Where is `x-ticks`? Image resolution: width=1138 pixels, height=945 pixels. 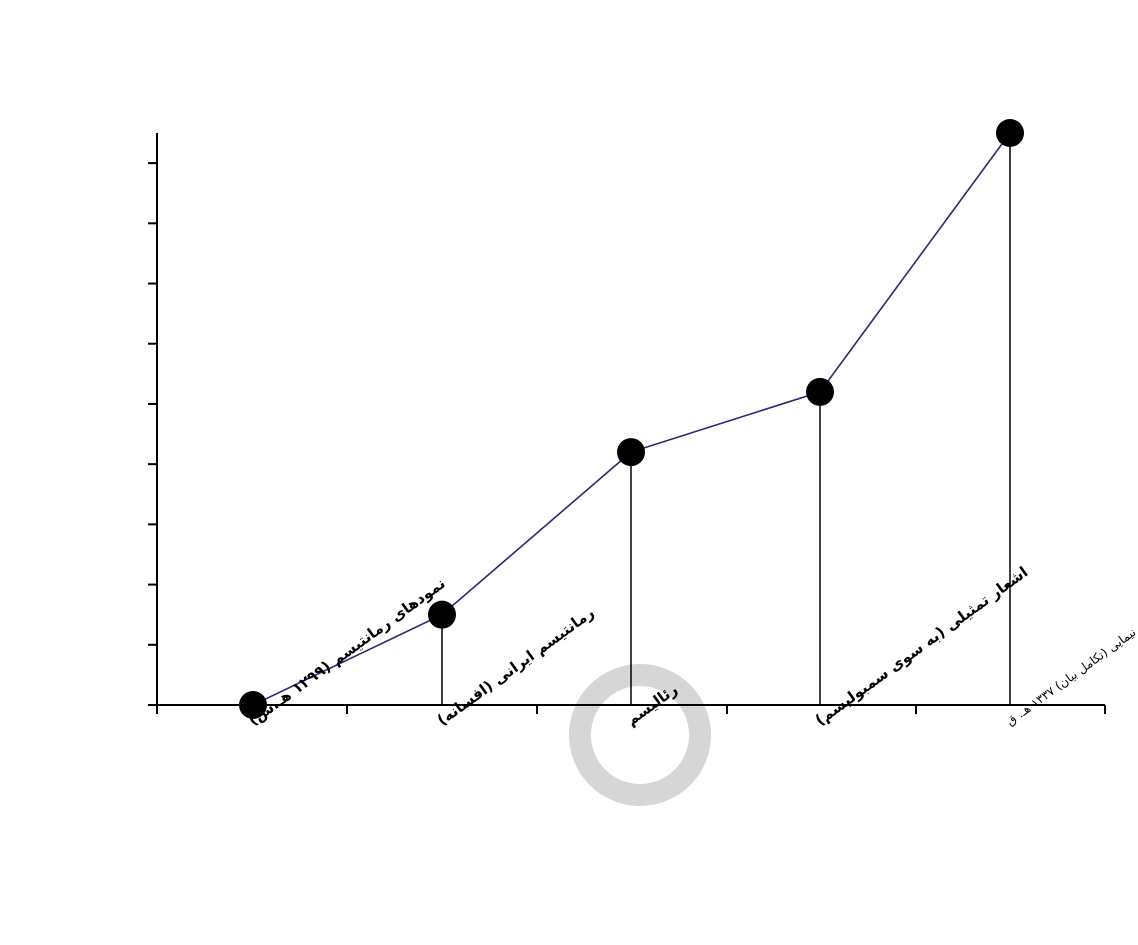
x-ticks is located at coordinates (631, 709).